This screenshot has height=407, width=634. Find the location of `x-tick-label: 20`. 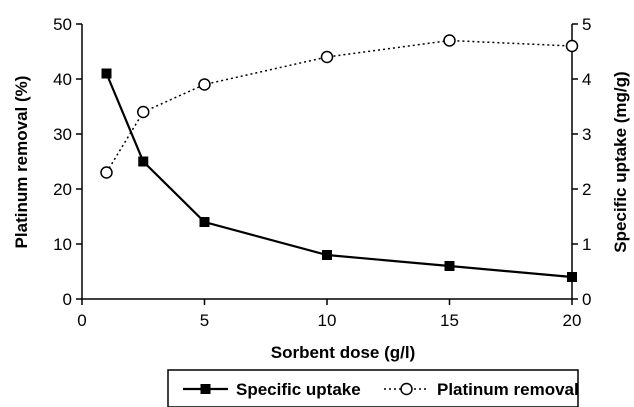

x-tick-label: 20 is located at coordinates (572, 320).